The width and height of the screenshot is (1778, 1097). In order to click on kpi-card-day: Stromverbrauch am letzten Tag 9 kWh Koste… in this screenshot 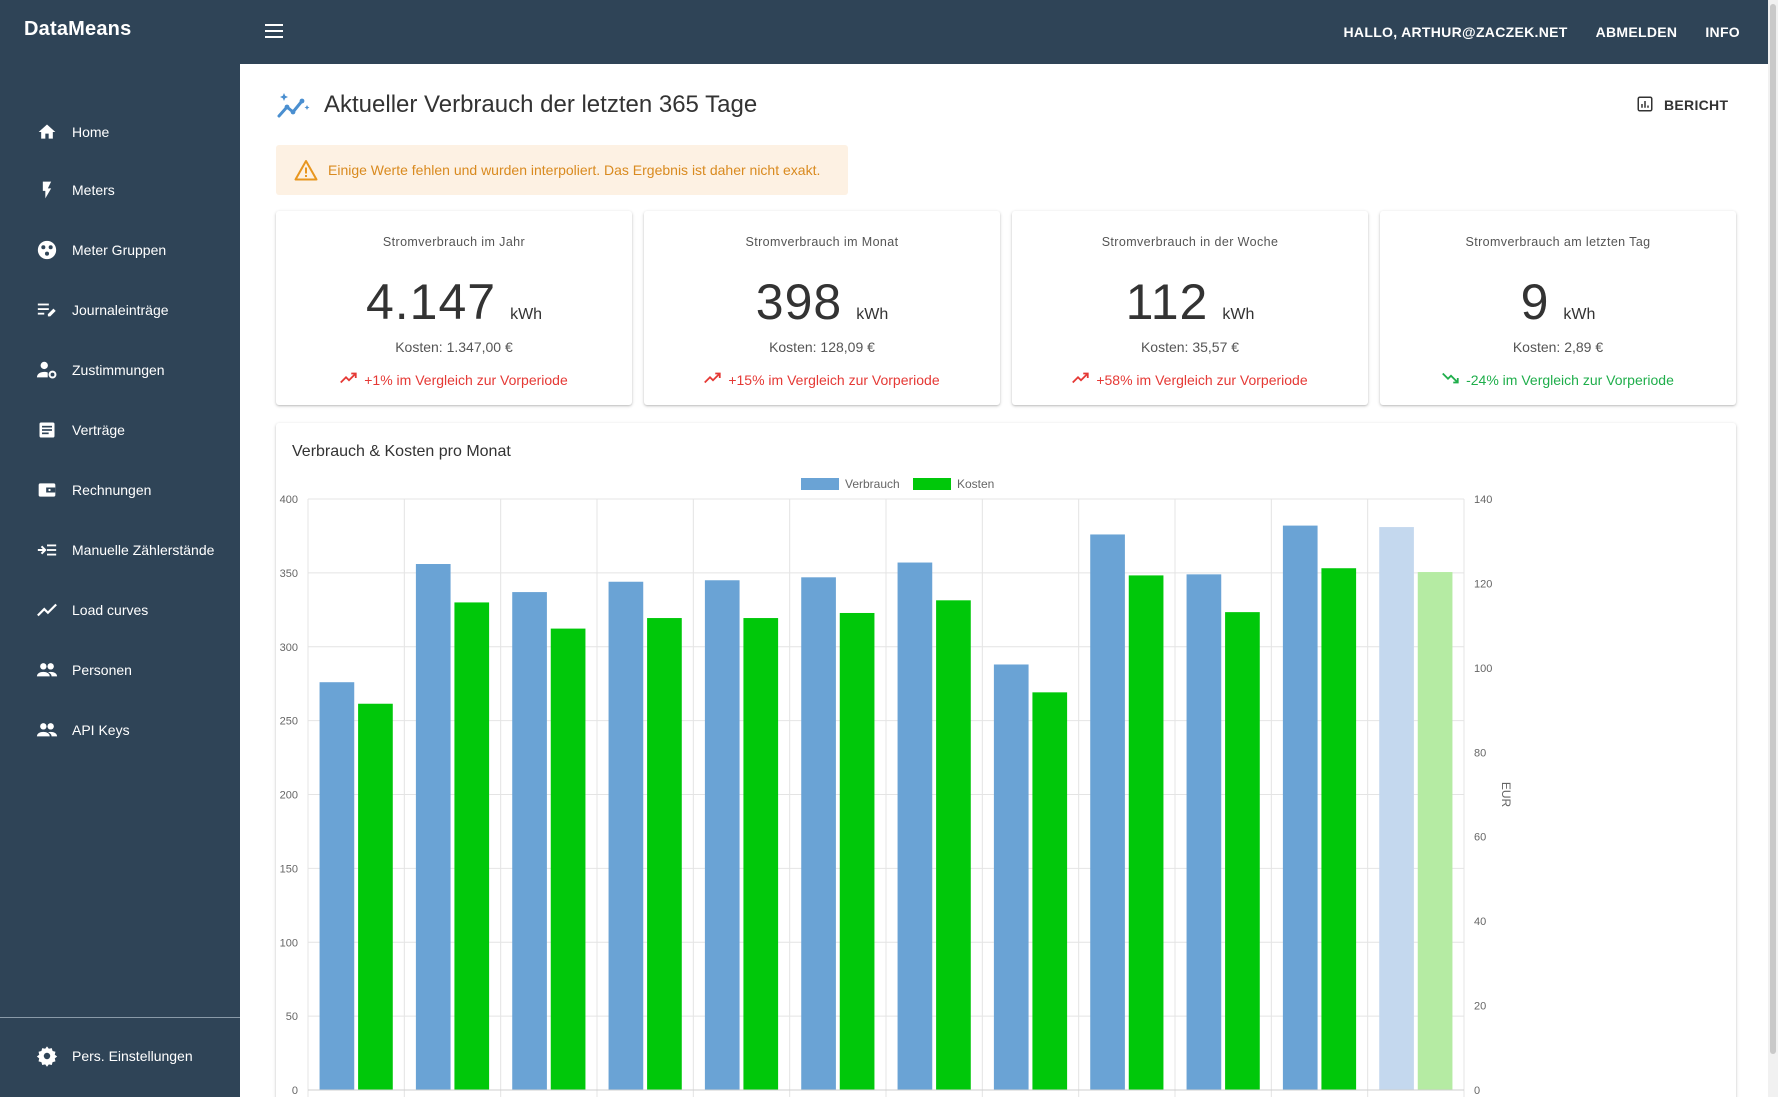, I will do `click(1558, 308)`.